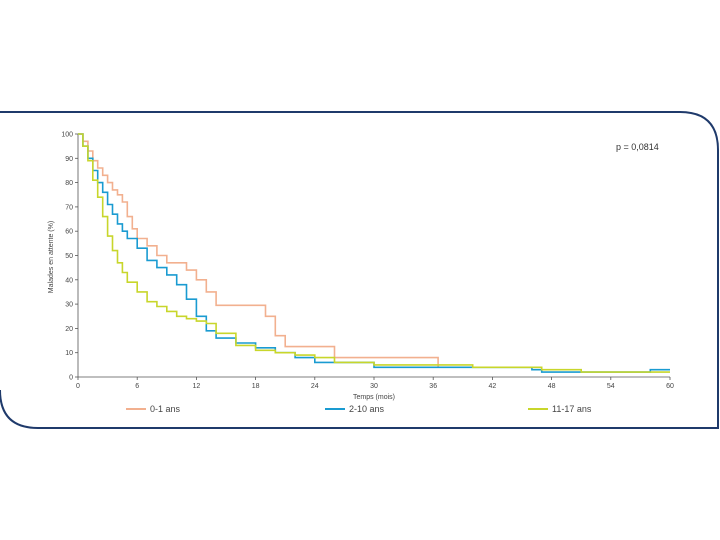 This screenshot has width=720, height=540. I want to click on x-axis: 0 6 12 18 24 30 36 42 48 54 60, so click(375, 383).